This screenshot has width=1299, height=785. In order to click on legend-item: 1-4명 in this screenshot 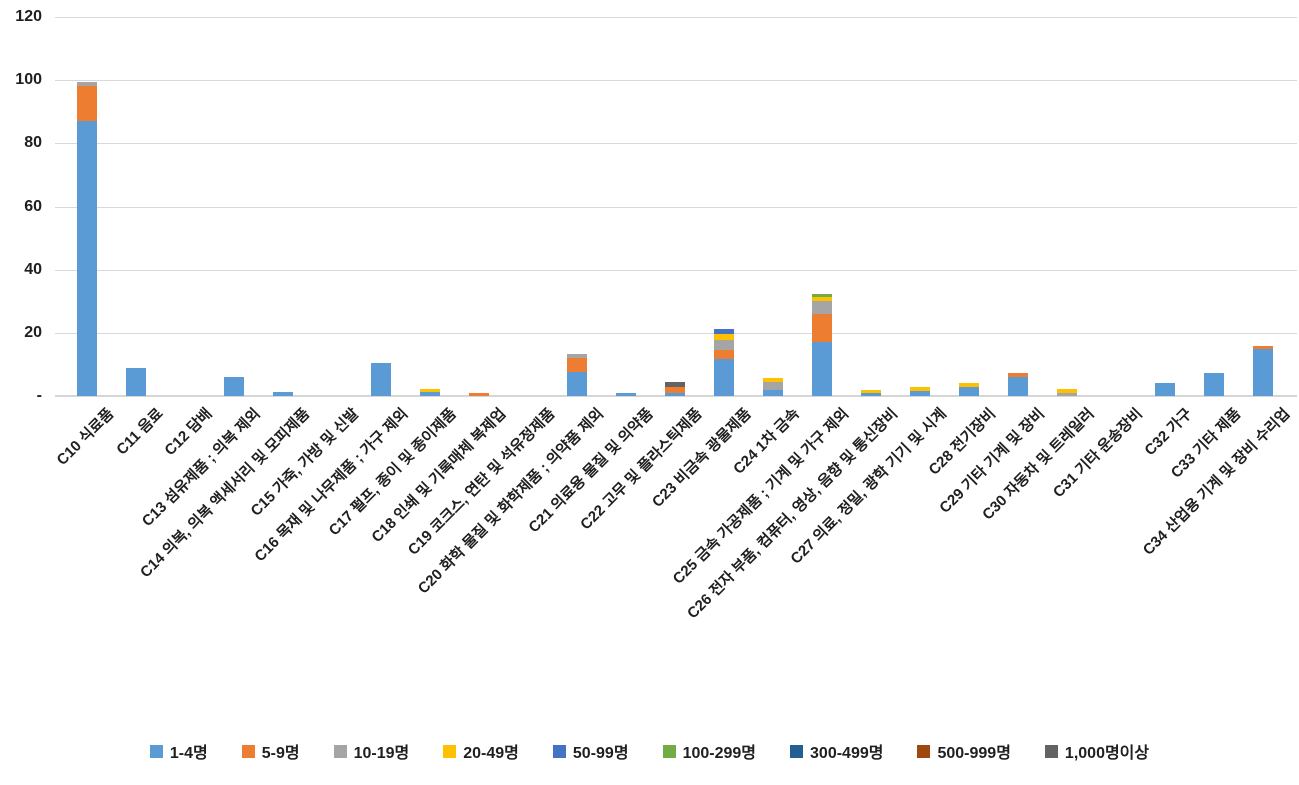, I will do `click(178, 751)`.